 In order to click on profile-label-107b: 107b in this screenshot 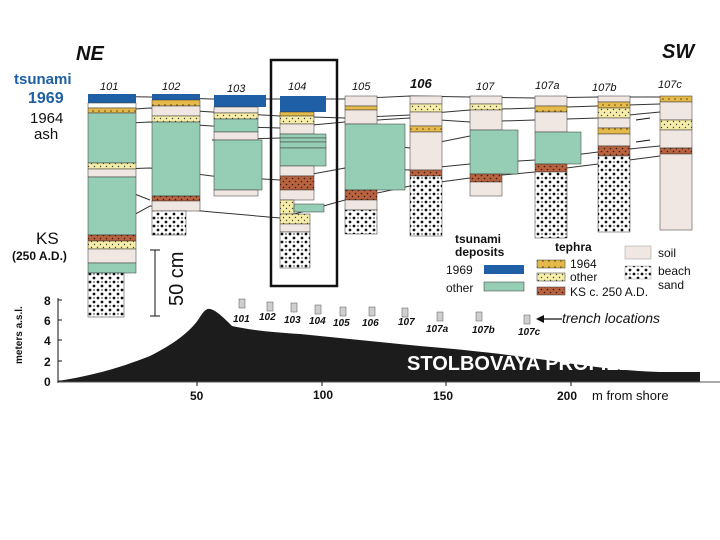, I will do `click(483, 330)`.